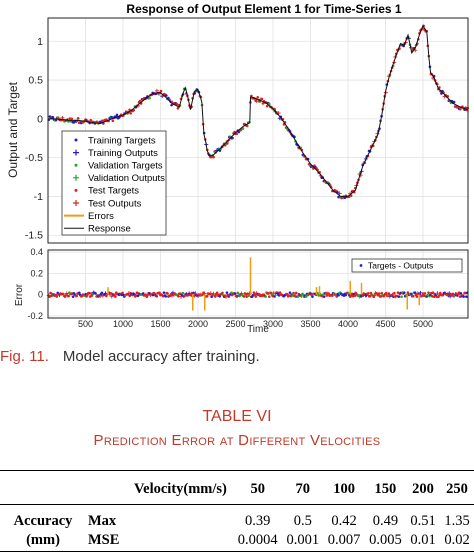  I want to click on legend-marker-plus, so click(76, 177).